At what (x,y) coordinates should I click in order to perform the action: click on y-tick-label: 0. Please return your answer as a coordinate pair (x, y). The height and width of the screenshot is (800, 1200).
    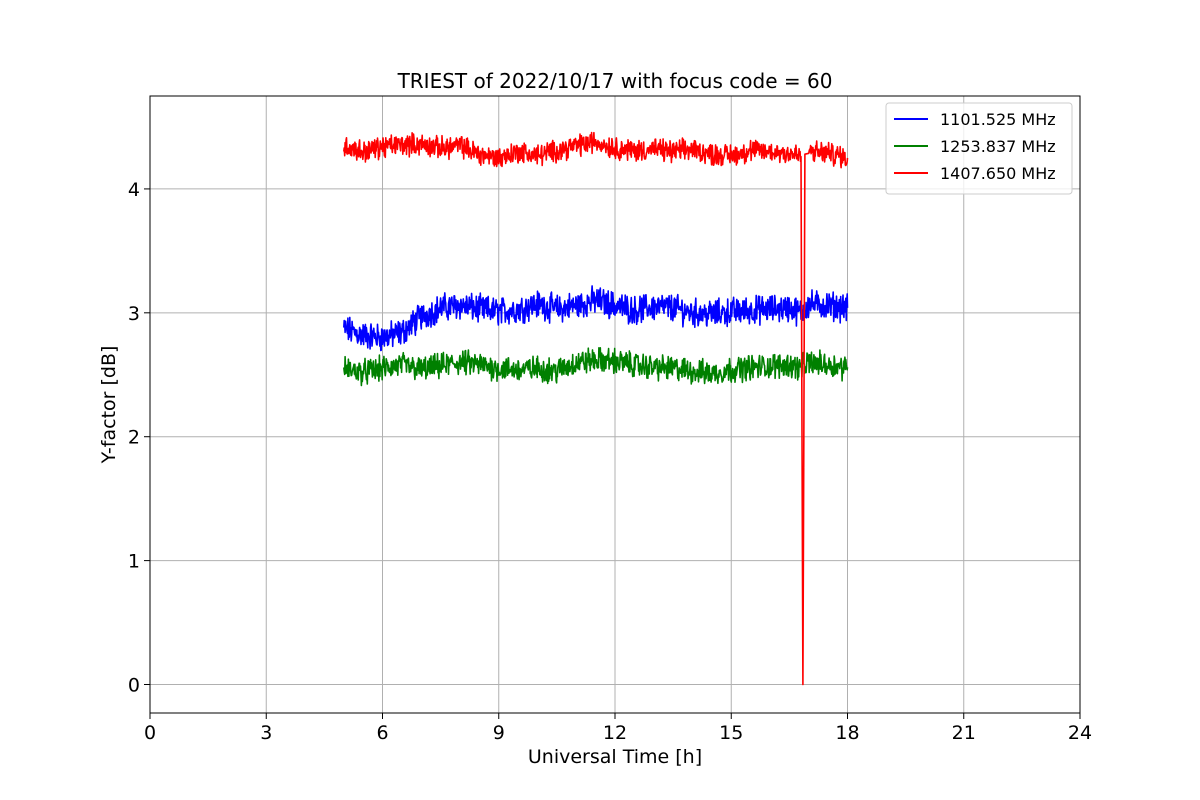
    Looking at the image, I should click on (134, 686).